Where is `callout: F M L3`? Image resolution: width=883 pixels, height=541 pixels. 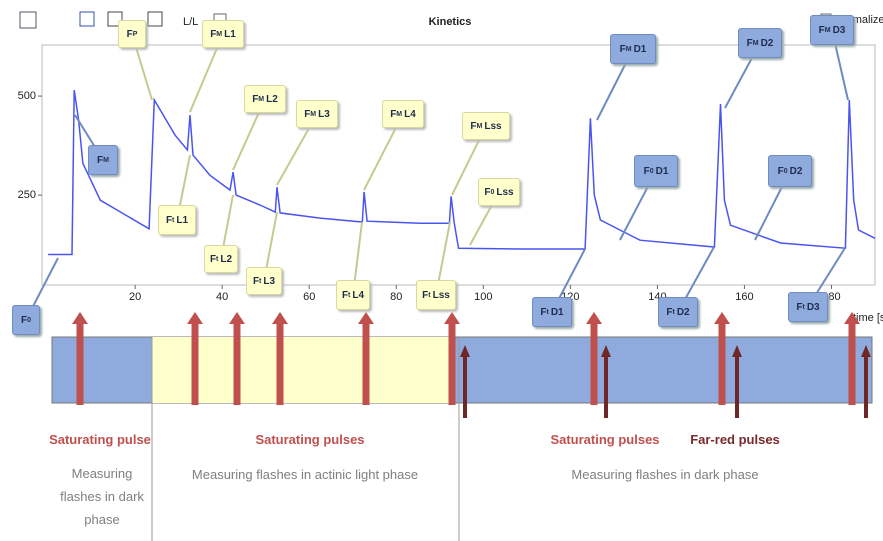
callout: F M L3 is located at coordinates (317, 114).